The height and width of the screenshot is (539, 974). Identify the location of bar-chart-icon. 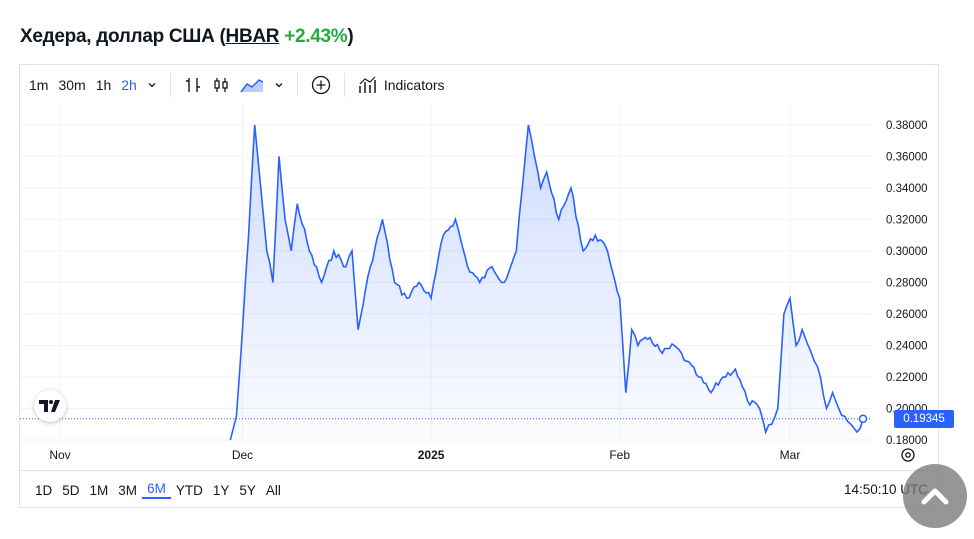
(193, 85).